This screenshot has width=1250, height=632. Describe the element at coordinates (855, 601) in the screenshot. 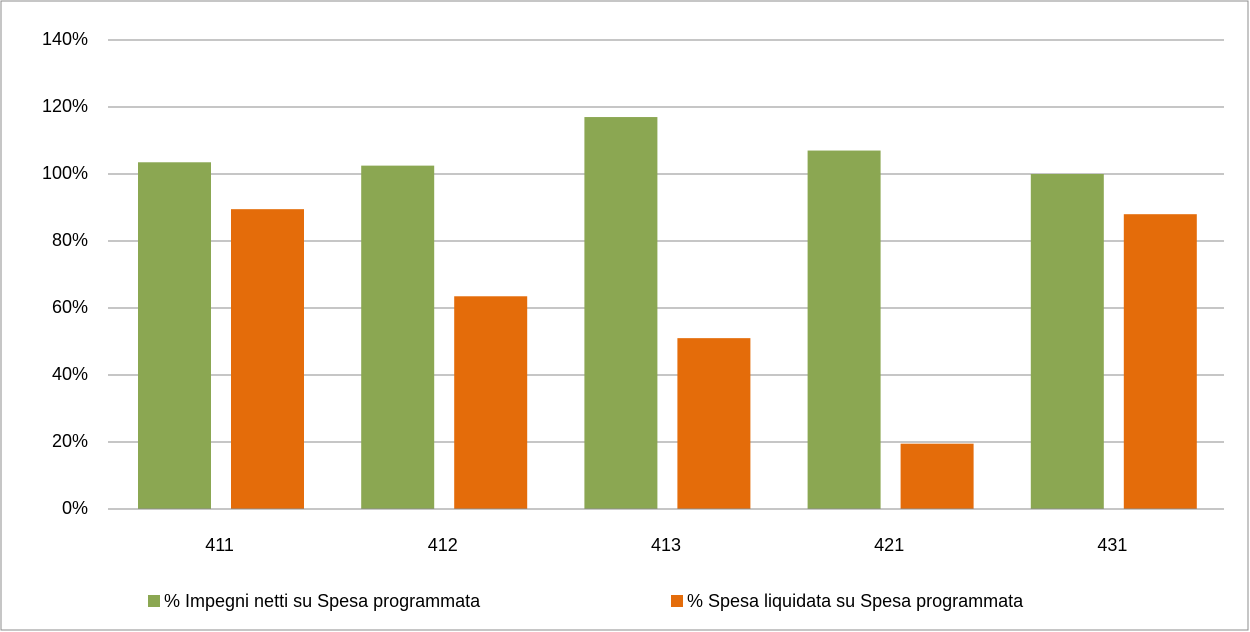

I see `legend-label: % Spesa liquidata su Spesa programmata` at that location.